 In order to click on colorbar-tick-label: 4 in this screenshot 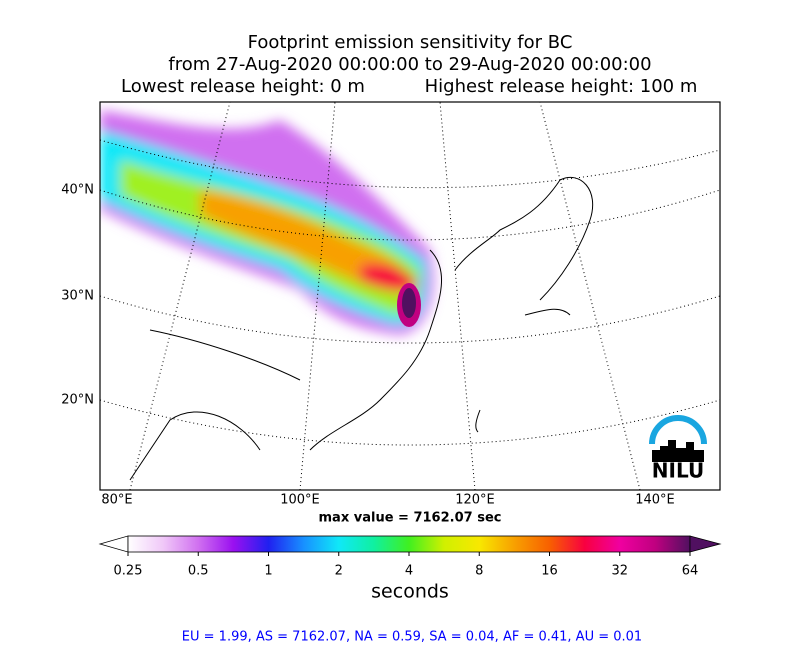, I will do `click(409, 571)`.